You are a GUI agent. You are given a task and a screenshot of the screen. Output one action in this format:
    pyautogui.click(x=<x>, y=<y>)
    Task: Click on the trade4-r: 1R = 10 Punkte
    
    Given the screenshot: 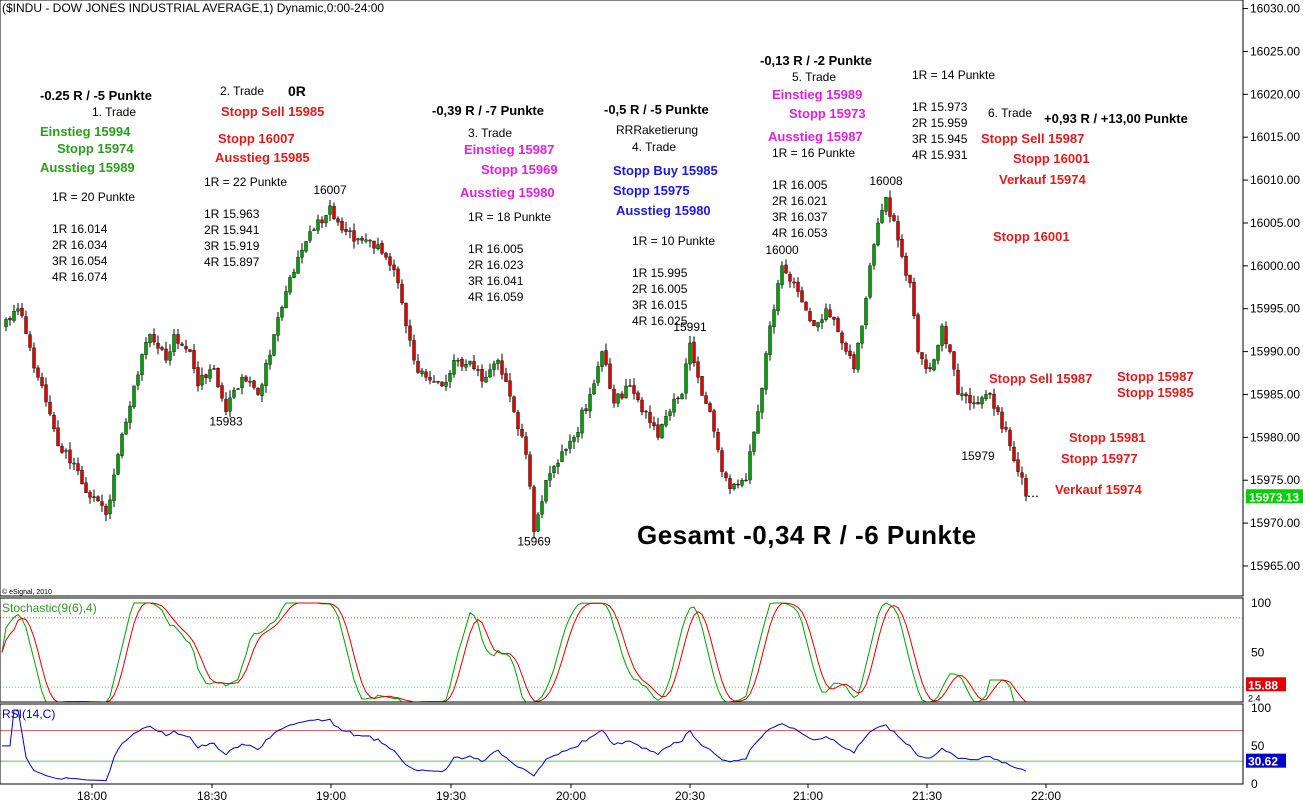 What is the action you would take?
    pyautogui.click(x=674, y=241)
    